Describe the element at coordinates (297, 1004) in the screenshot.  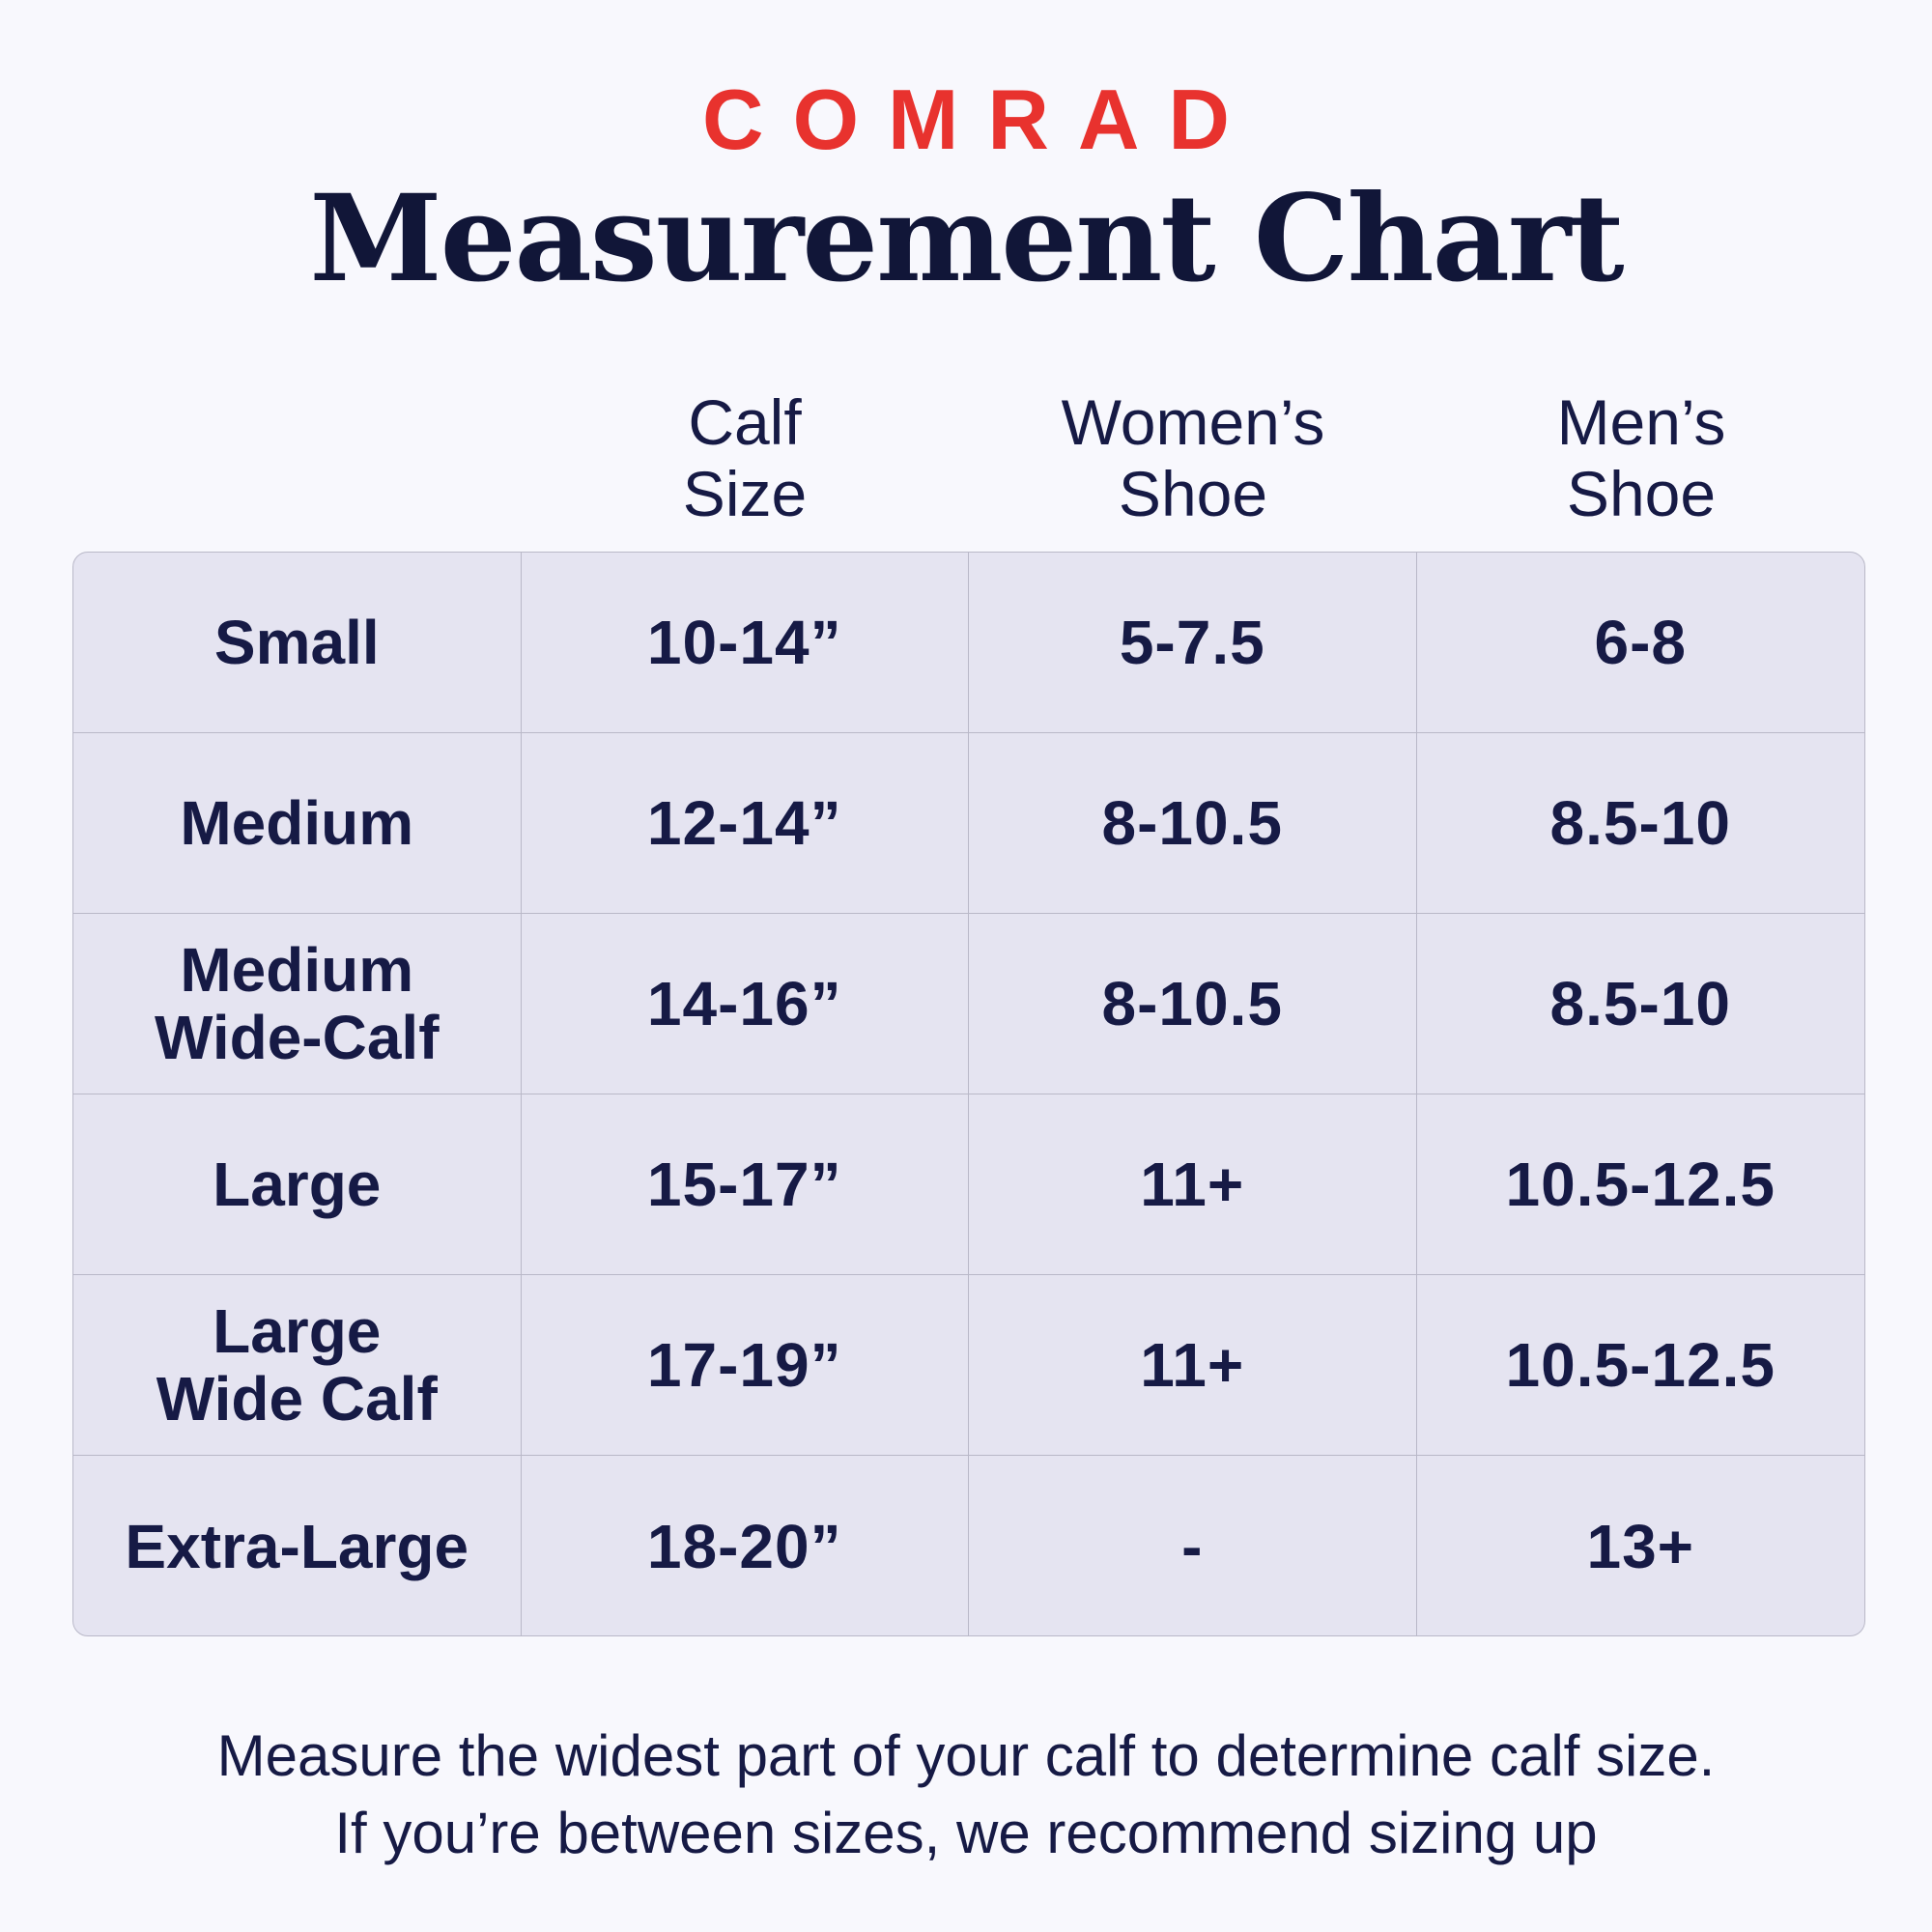
I see `size-label: Medium Wide-Calf` at that location.